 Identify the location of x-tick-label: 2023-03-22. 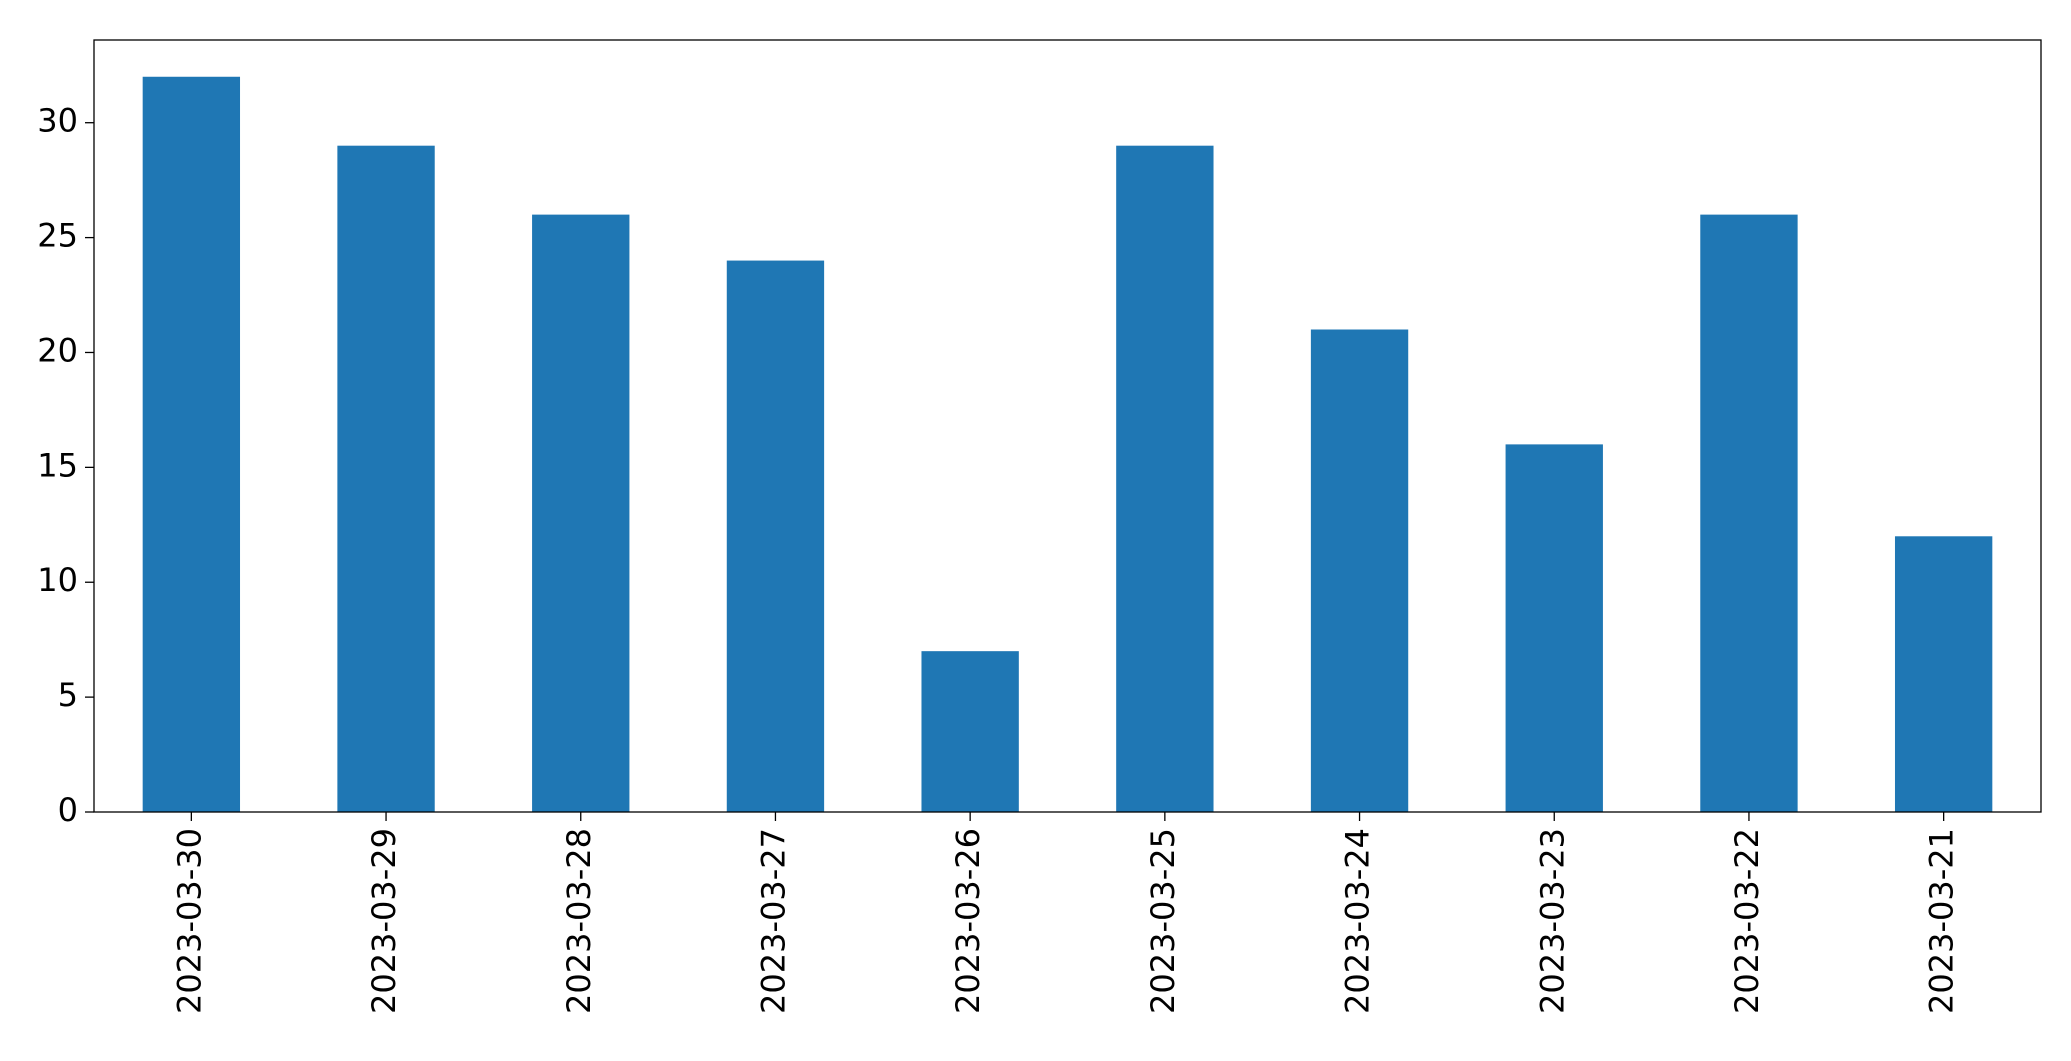
(1747, 921).